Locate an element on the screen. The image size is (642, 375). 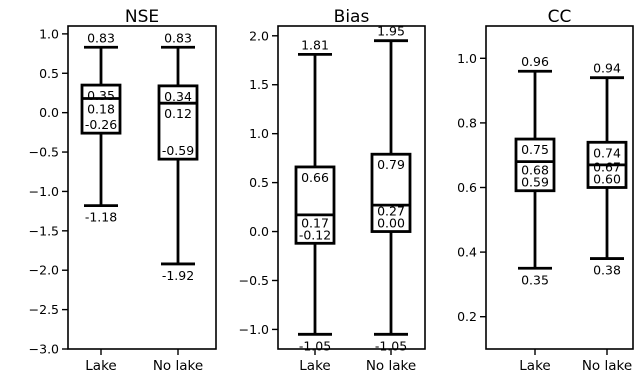
q1-label: -0.26 is located at coordinates (101, 124).